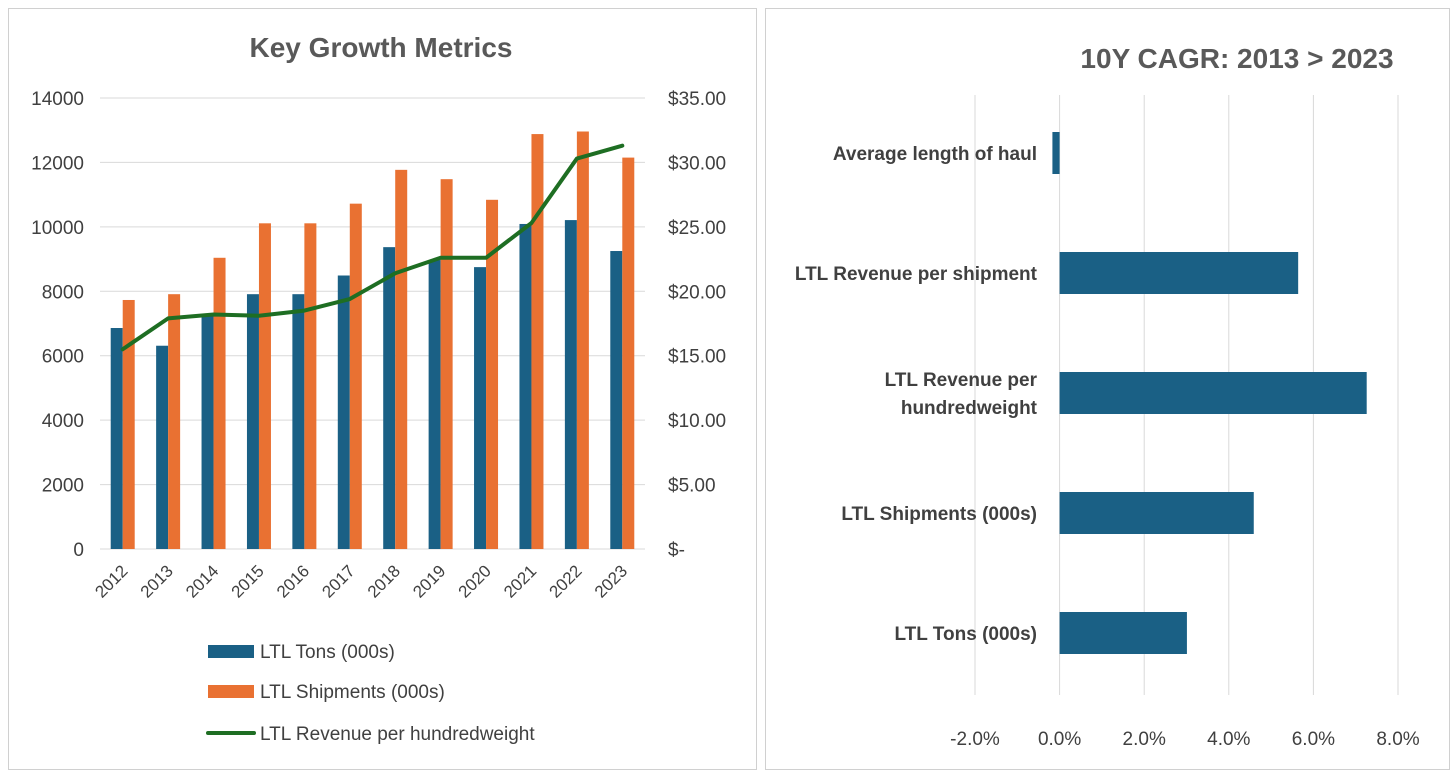 The height and width of the screenshot is (779, 1456). Describe the element at coordinates (381, 47) in the screenshot. I see `chart-title: Key Growth Metrics` at that location.